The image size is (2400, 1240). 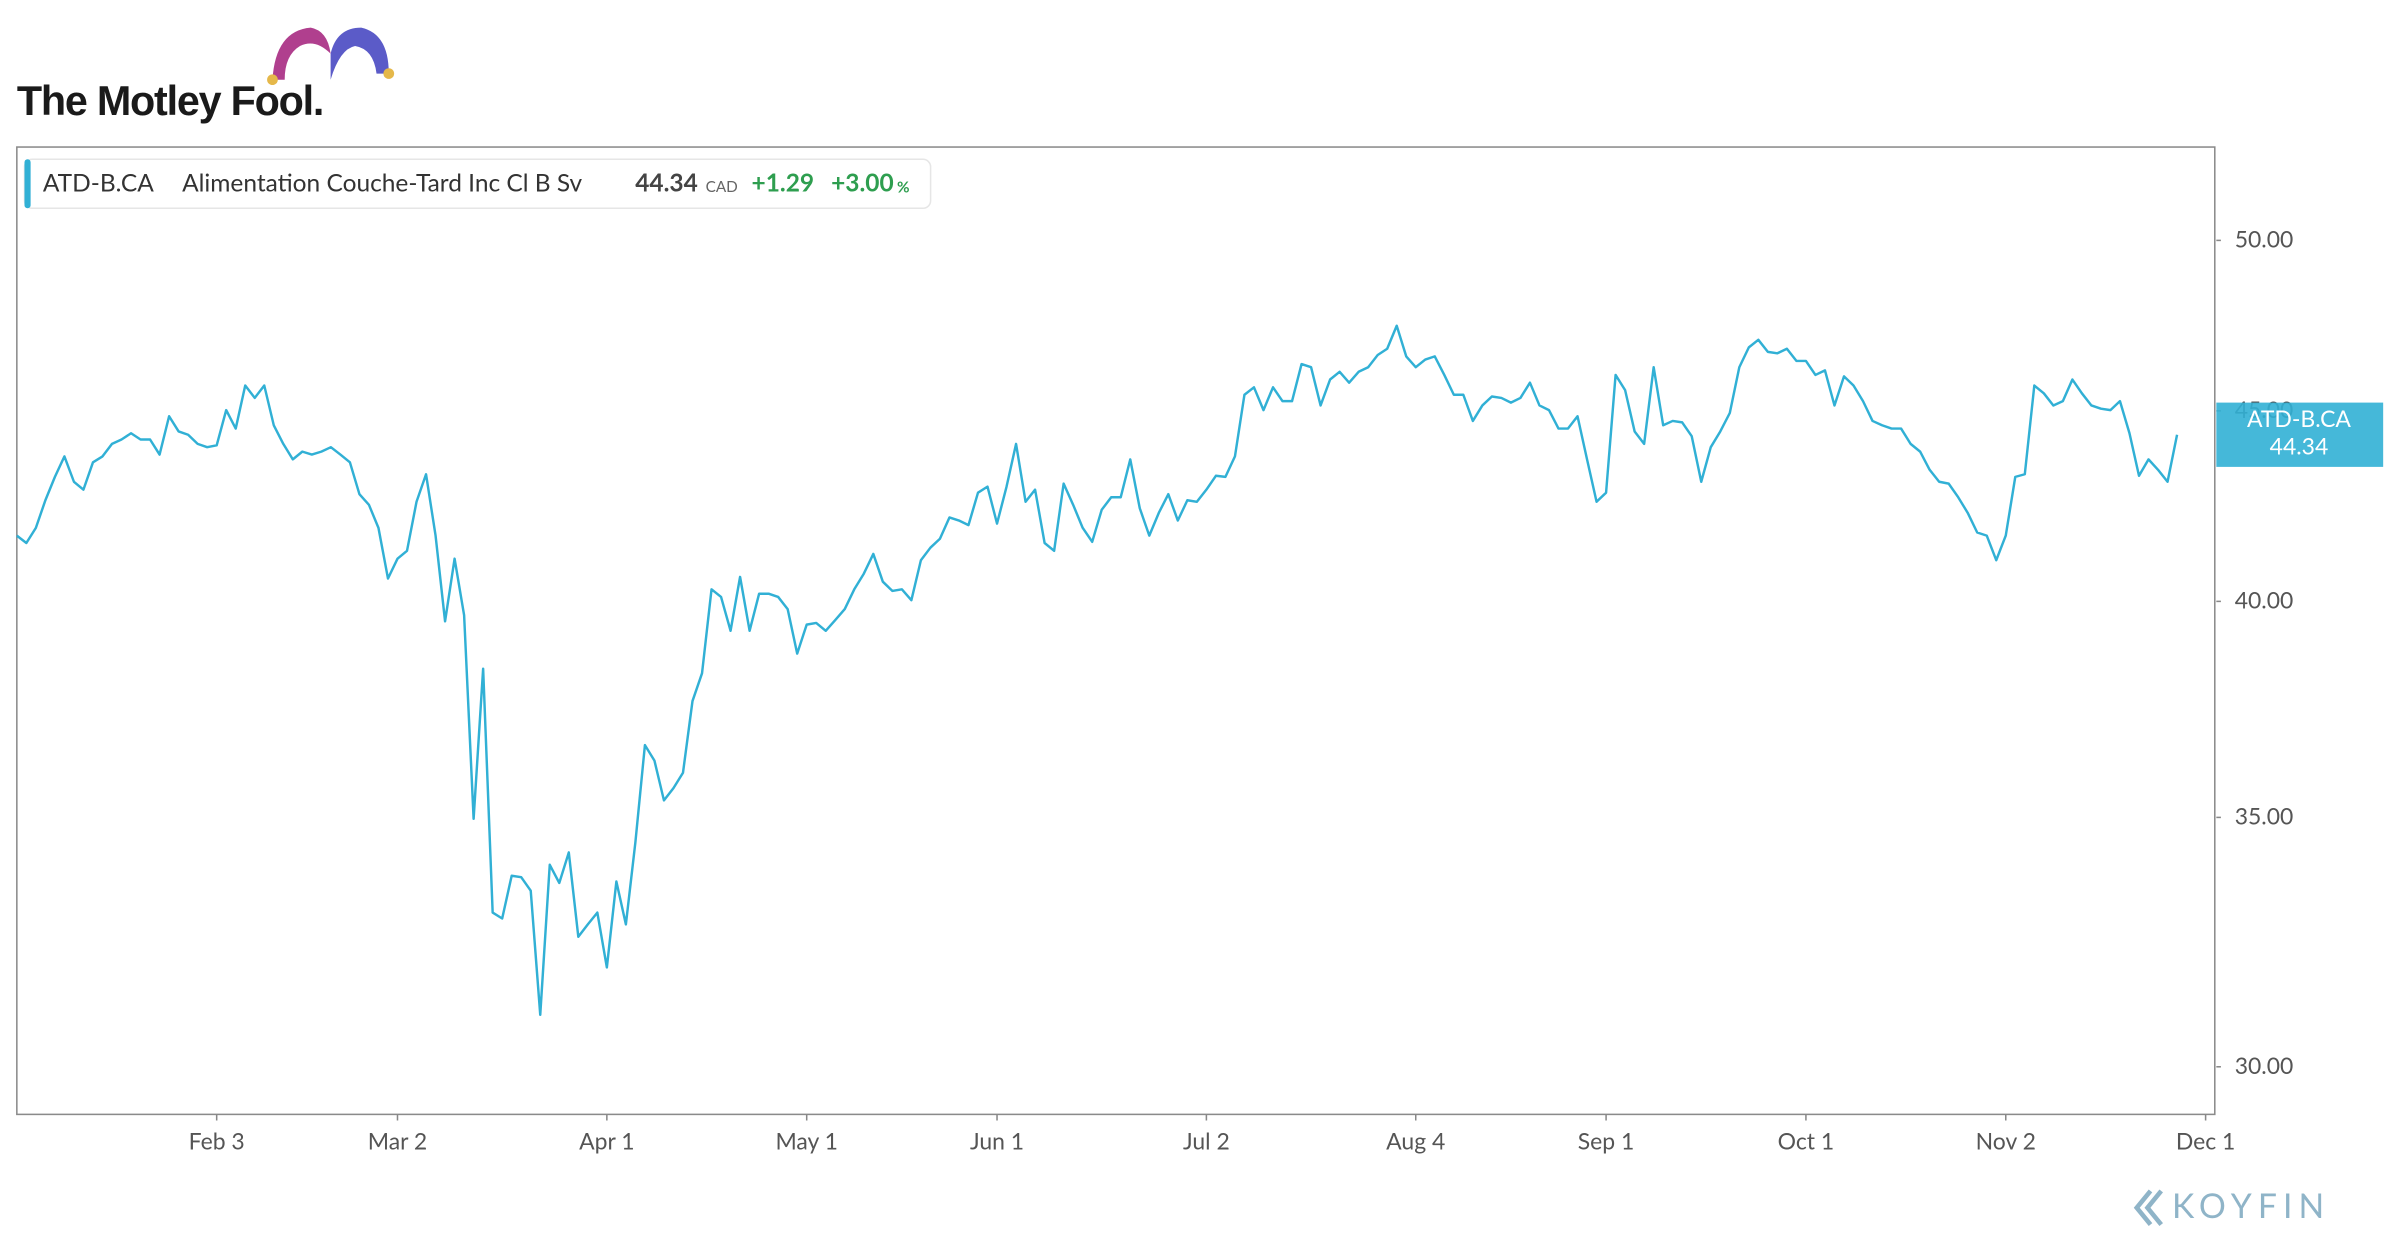 I want to click on jester-right, so click(x=359, y=53).